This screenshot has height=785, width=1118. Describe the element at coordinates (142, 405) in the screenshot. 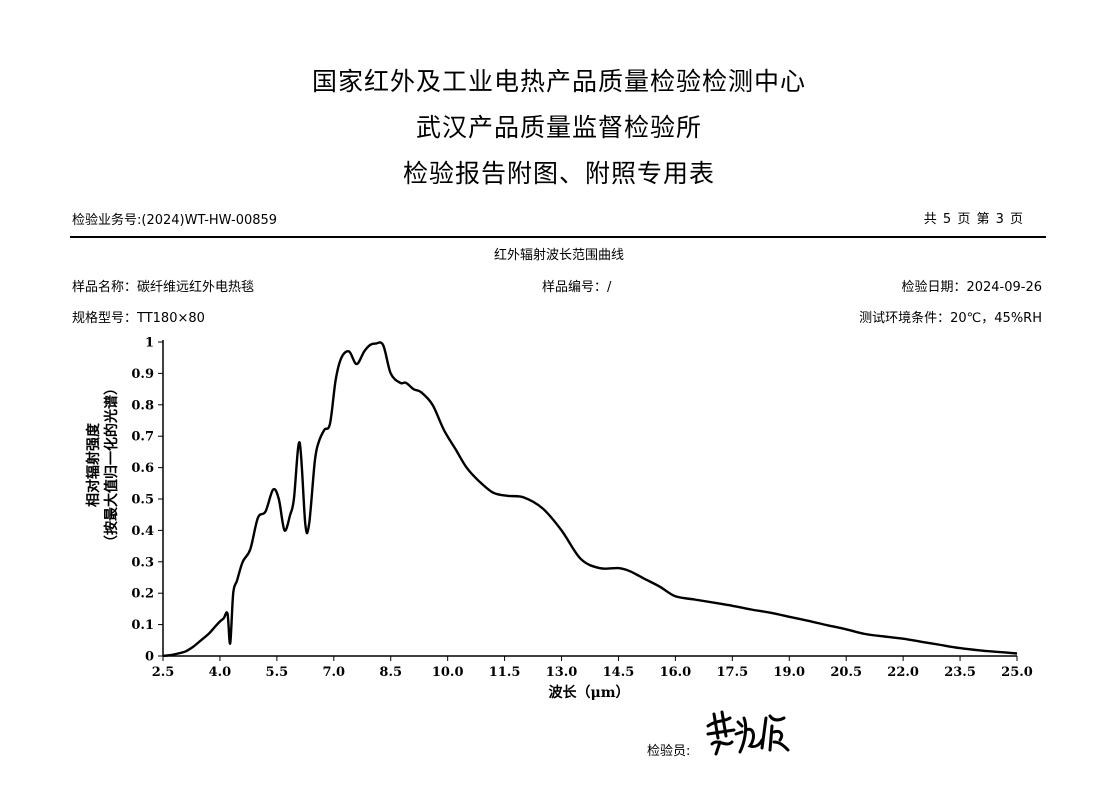

I see `y-tick-label: 0.8` at that location.